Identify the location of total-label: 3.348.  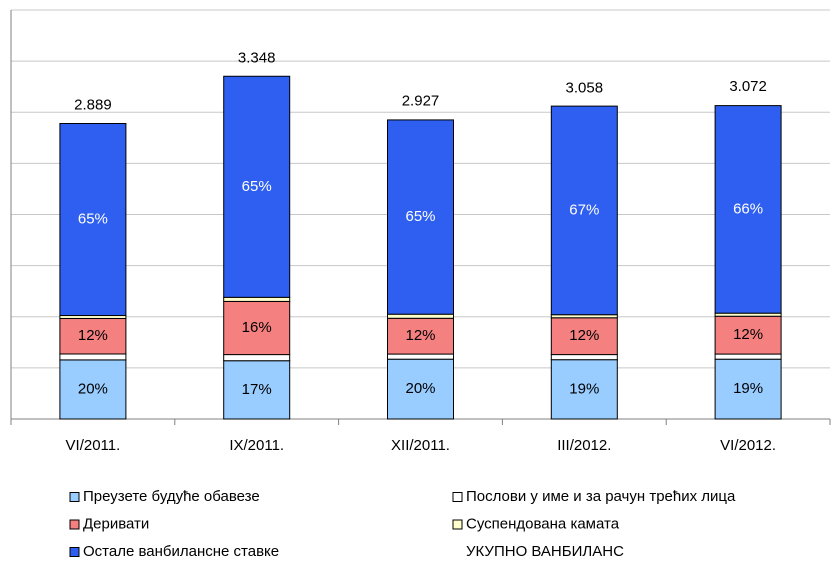
(257, 58).